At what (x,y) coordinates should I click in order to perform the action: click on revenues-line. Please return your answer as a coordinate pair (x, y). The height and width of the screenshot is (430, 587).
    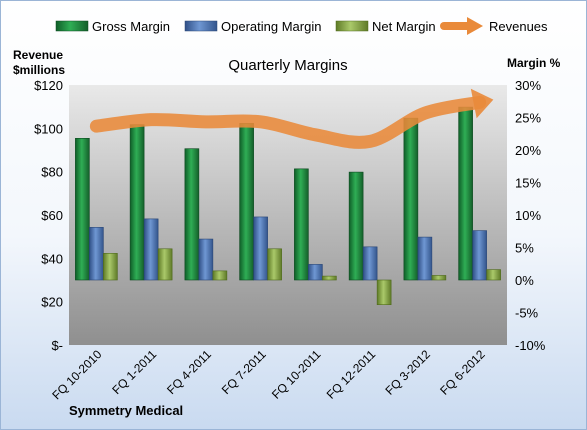
    Looking at the image, I should click on (288, 122).